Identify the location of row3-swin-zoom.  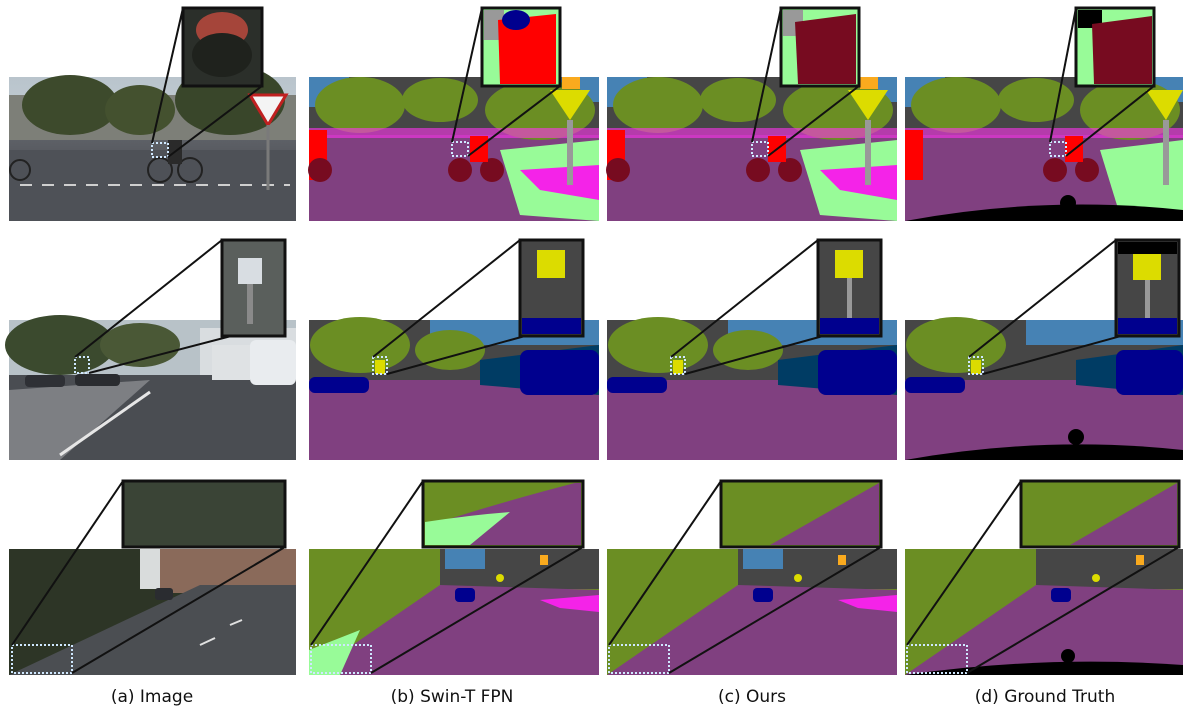
(447, 576).